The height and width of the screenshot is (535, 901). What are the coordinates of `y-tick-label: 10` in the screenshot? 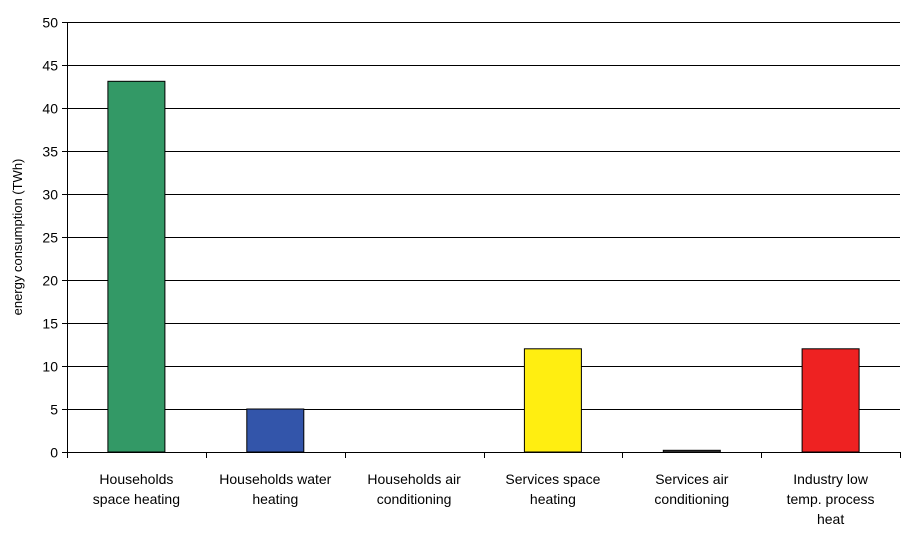 It's located at (50, 367).